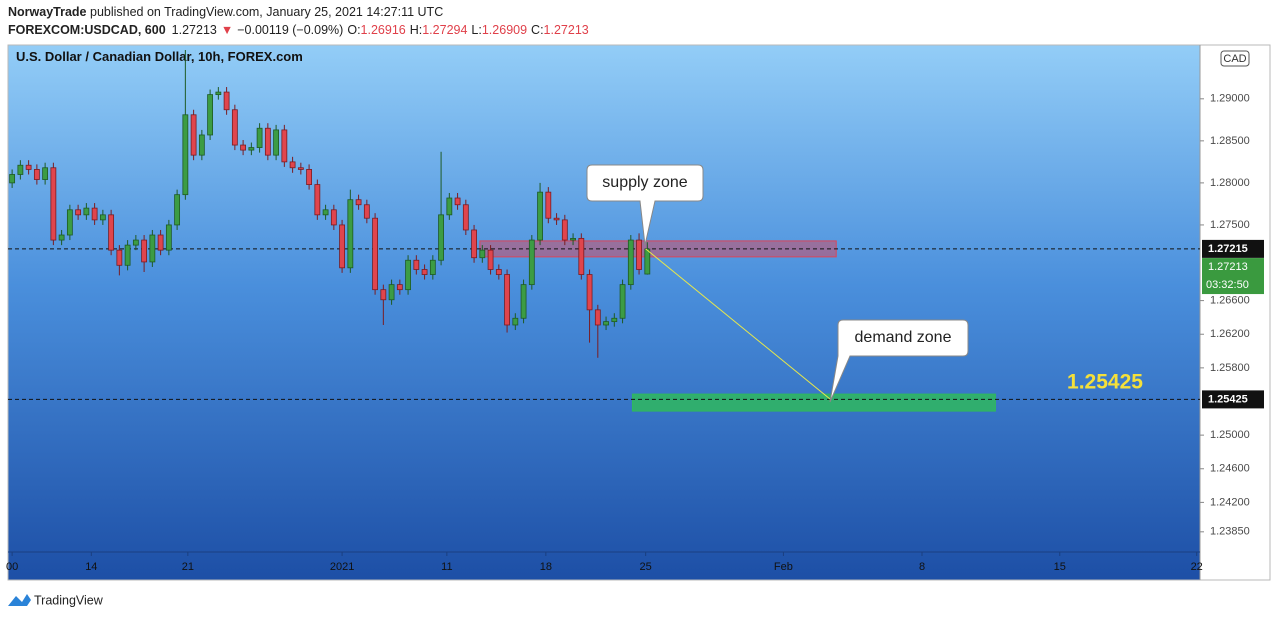  I want to click on price-axis-background, so click(1235, 312).